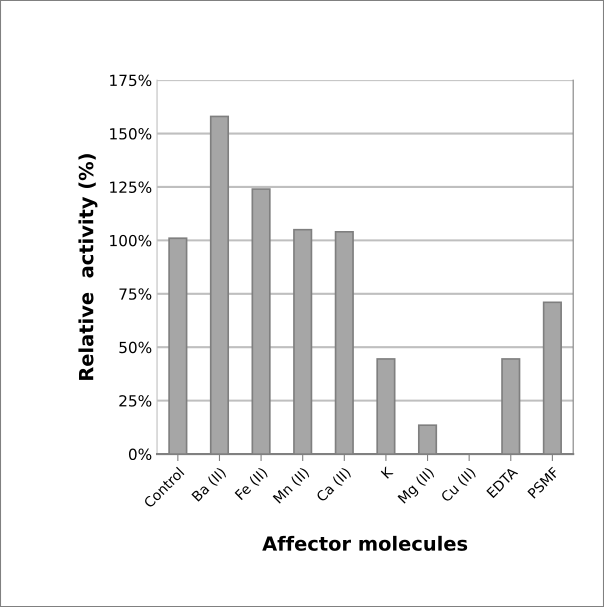 Image resolution: width=604 pixels, height=607 pixels. Describe the element at coordinates (291, 485) in the screenshot. I see `x-tick-label: Mn (II)` at that location.